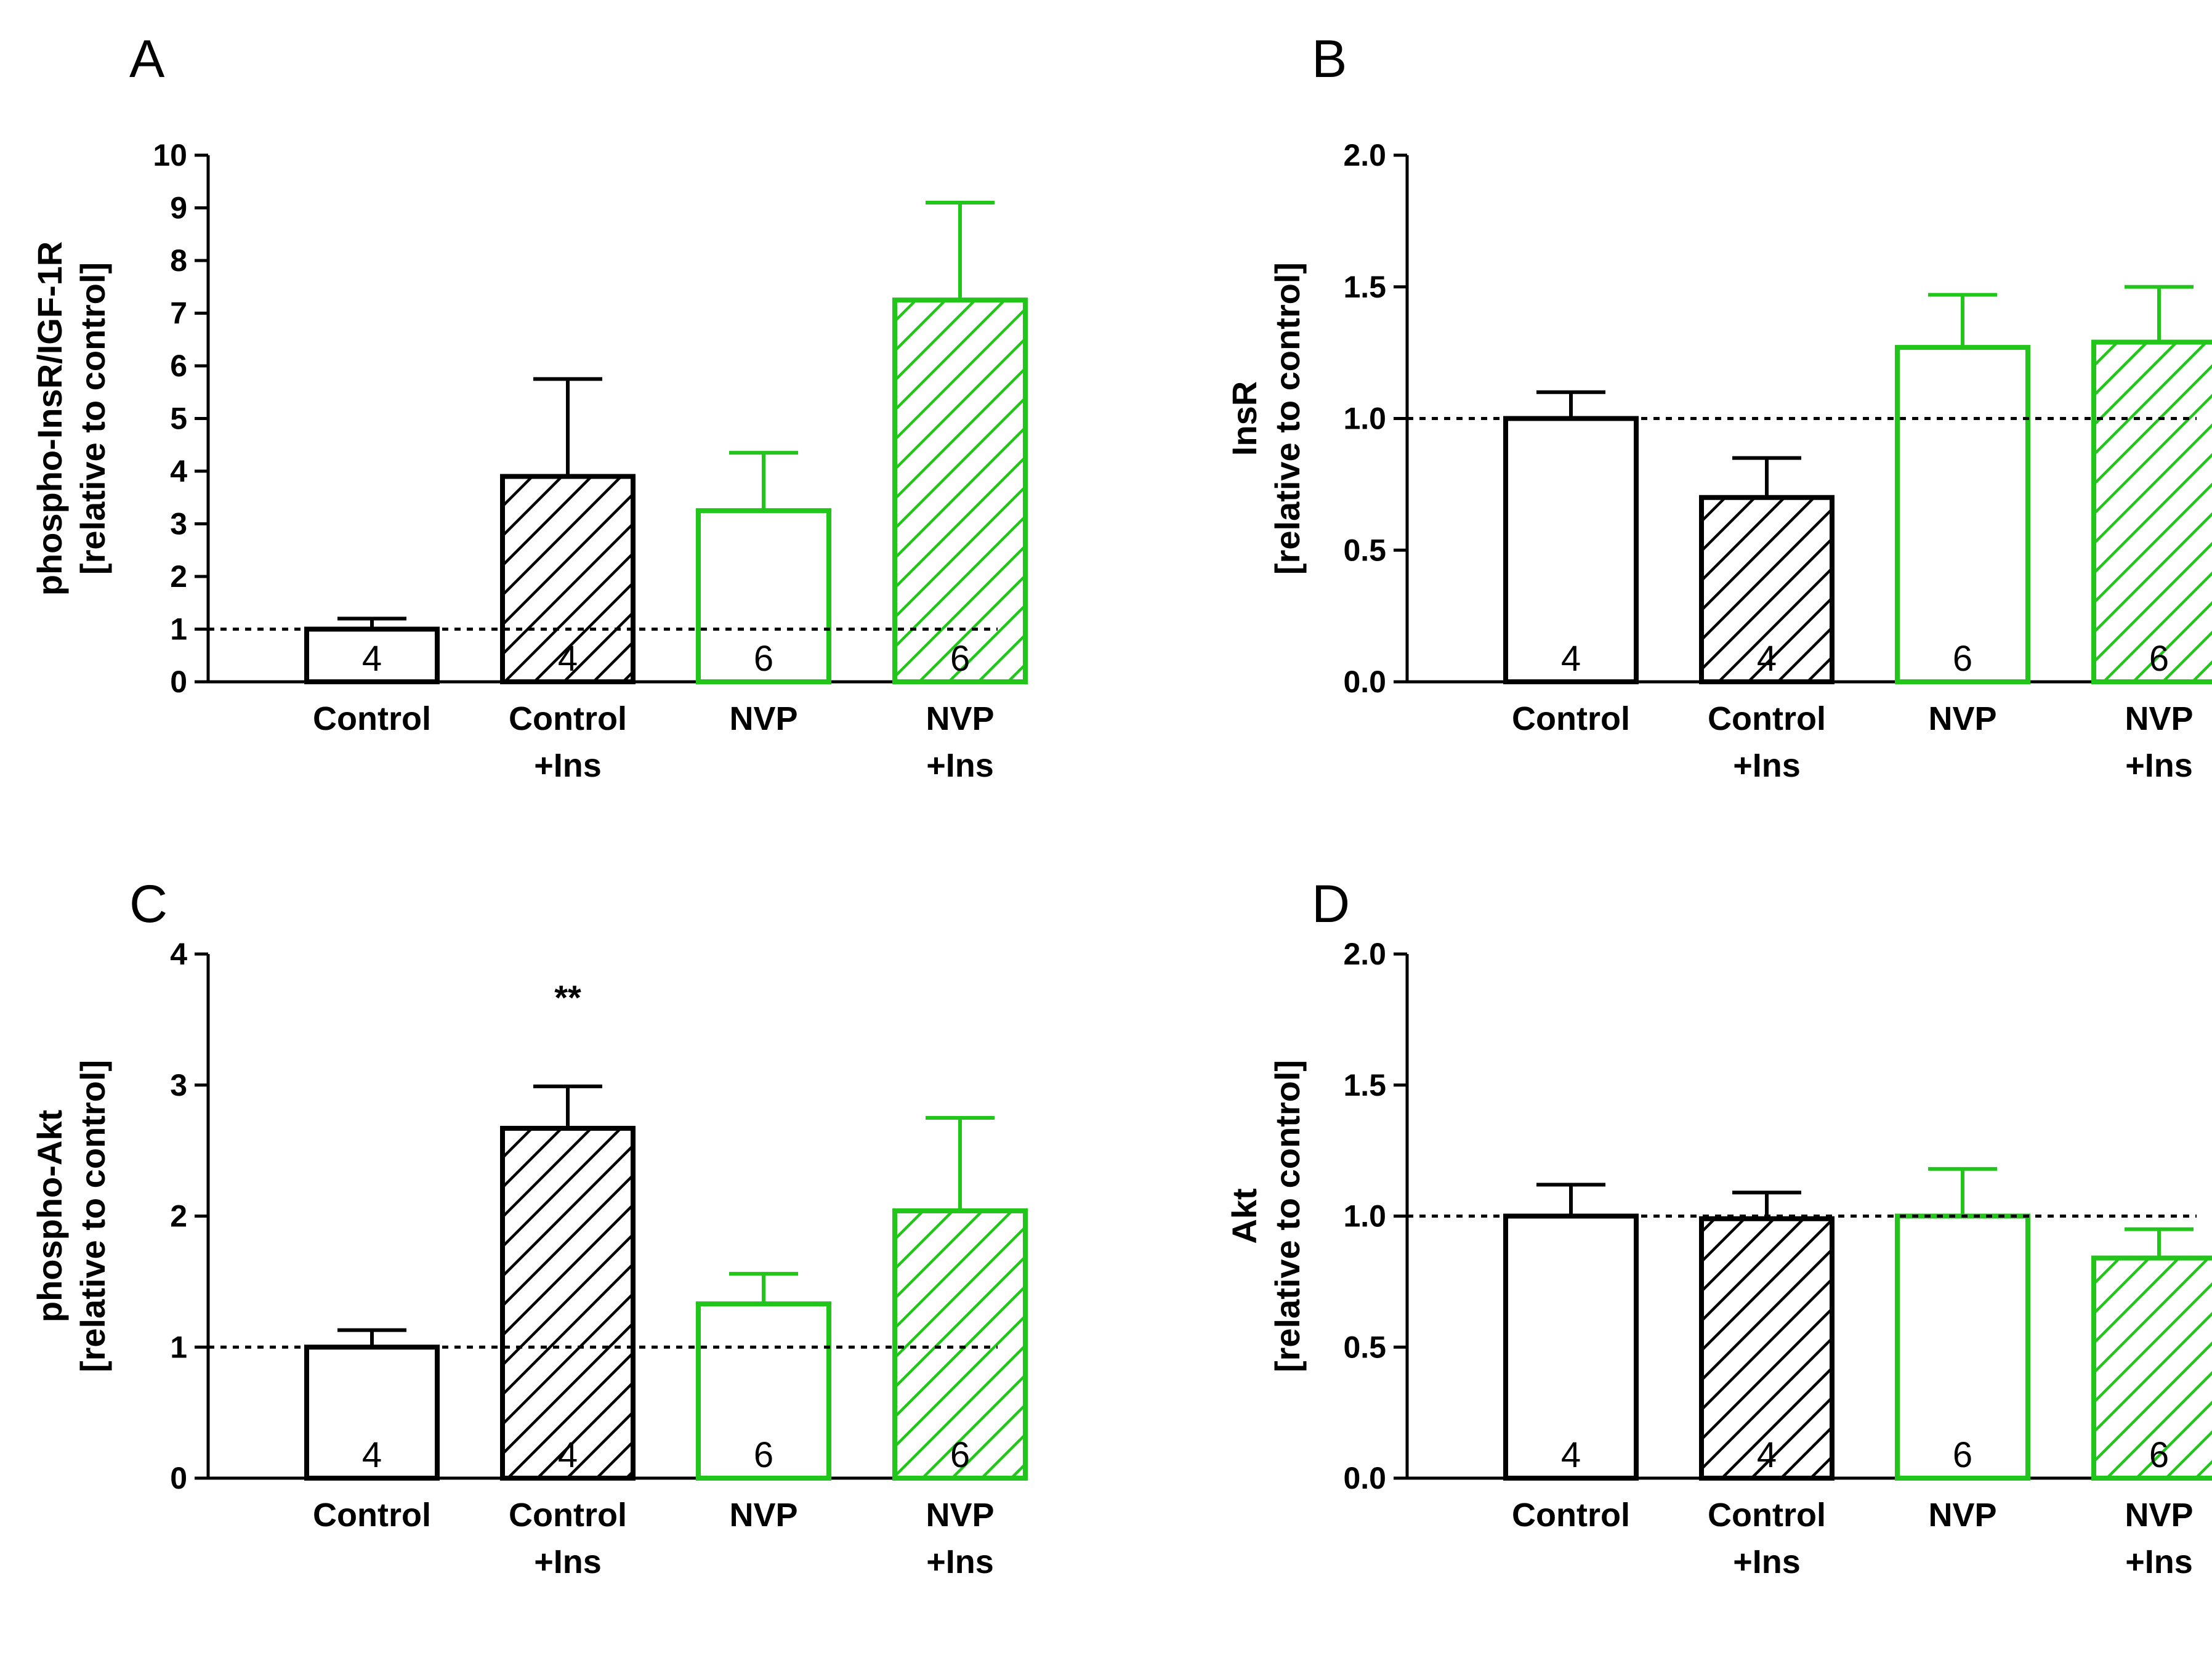  Describe the element at coordinates (149, 904) in the screenshot. I see `panel-letter: C` at that location.